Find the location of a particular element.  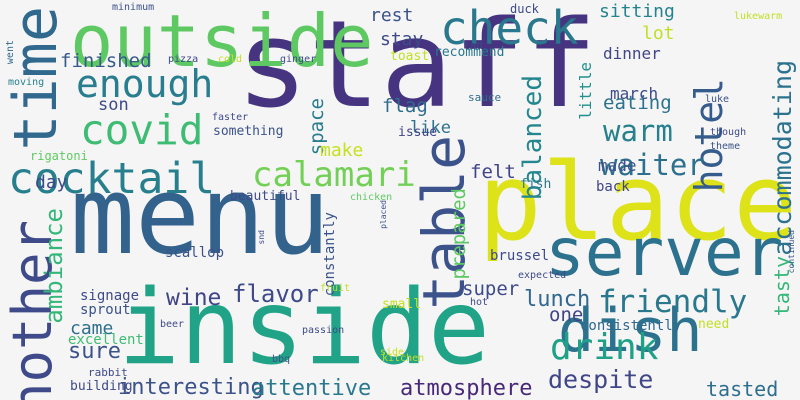

cloud-word: dish is located at coordinates (630, 331).